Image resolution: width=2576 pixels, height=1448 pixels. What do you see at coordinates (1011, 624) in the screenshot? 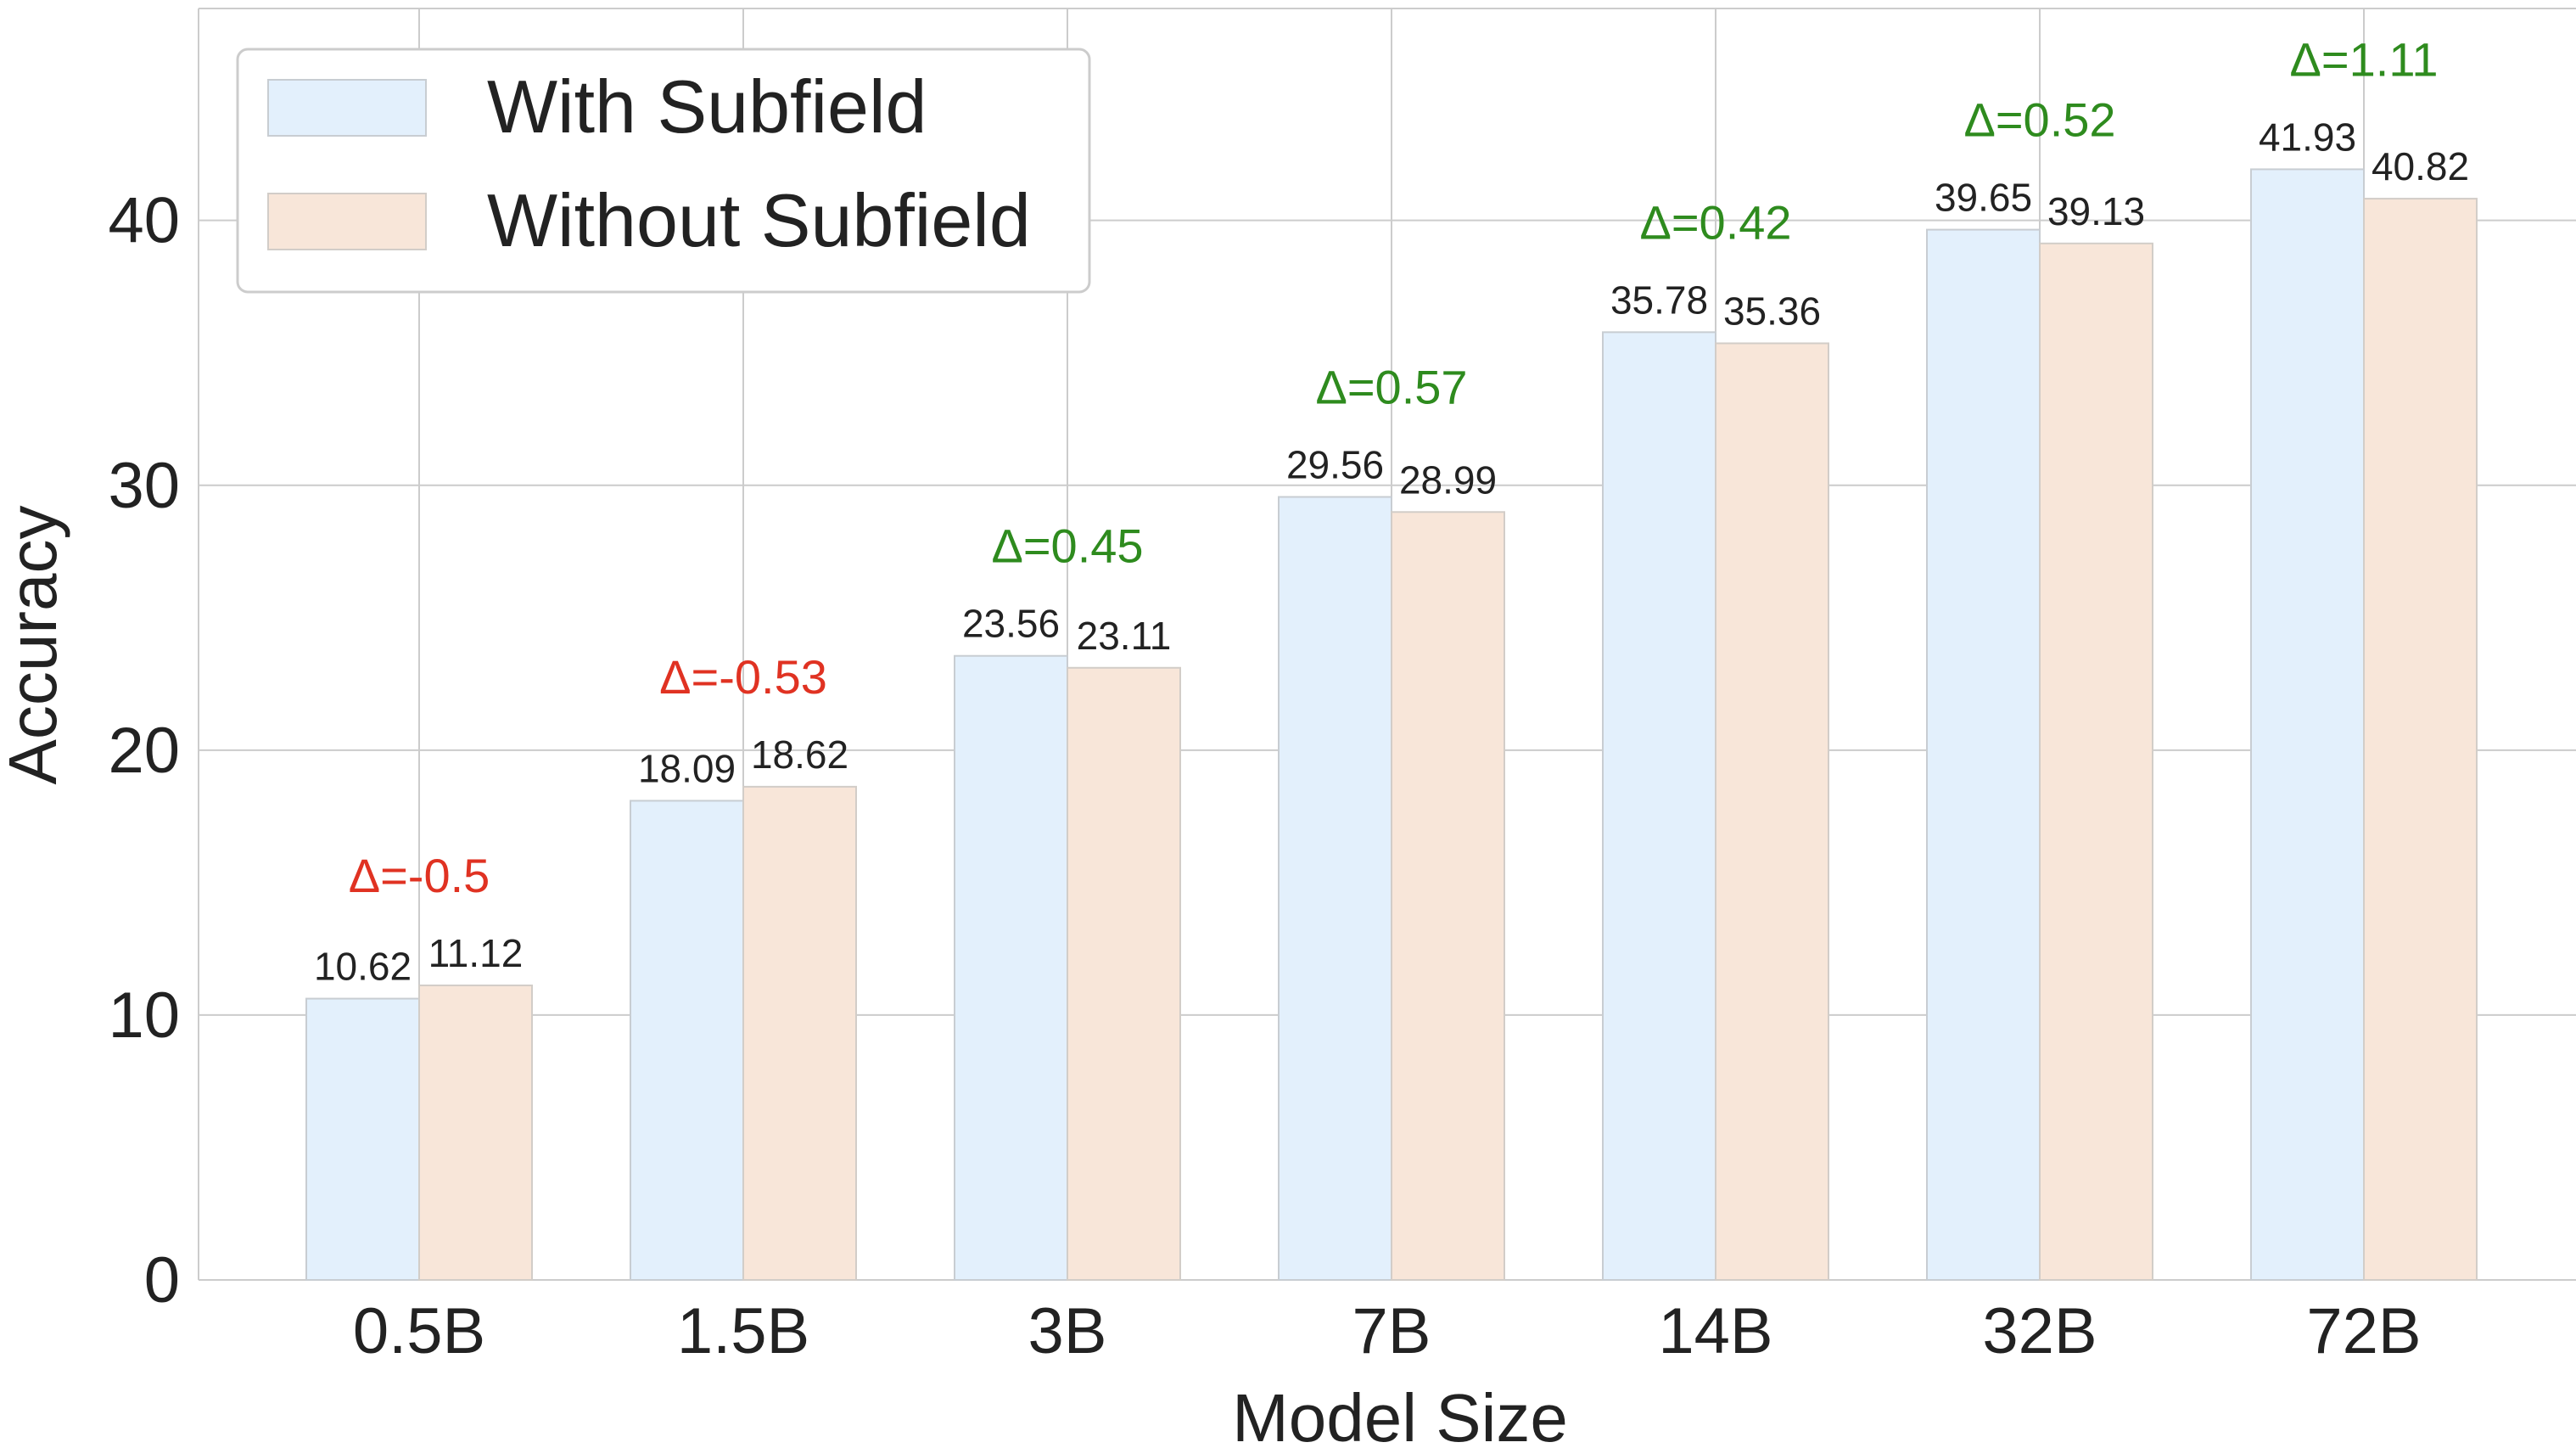
I see `value-label: 23.56` at bounding box center [1011, 624].